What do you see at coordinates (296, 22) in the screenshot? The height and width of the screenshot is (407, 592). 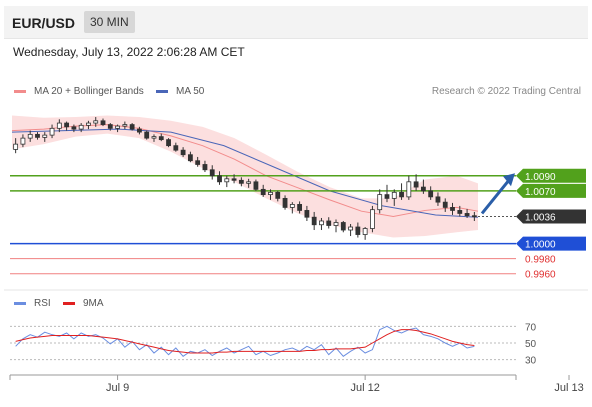 I see `chart-header: EUR/USD 30 MIN` at bounding box center [296, 22].